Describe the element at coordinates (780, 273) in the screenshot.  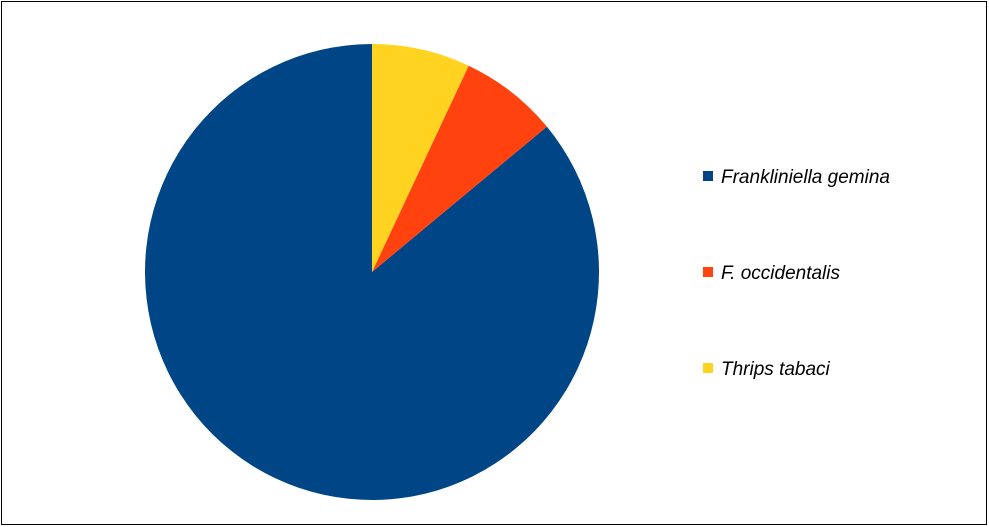
I see `legend-label-2: F. occidentalis` at that location.